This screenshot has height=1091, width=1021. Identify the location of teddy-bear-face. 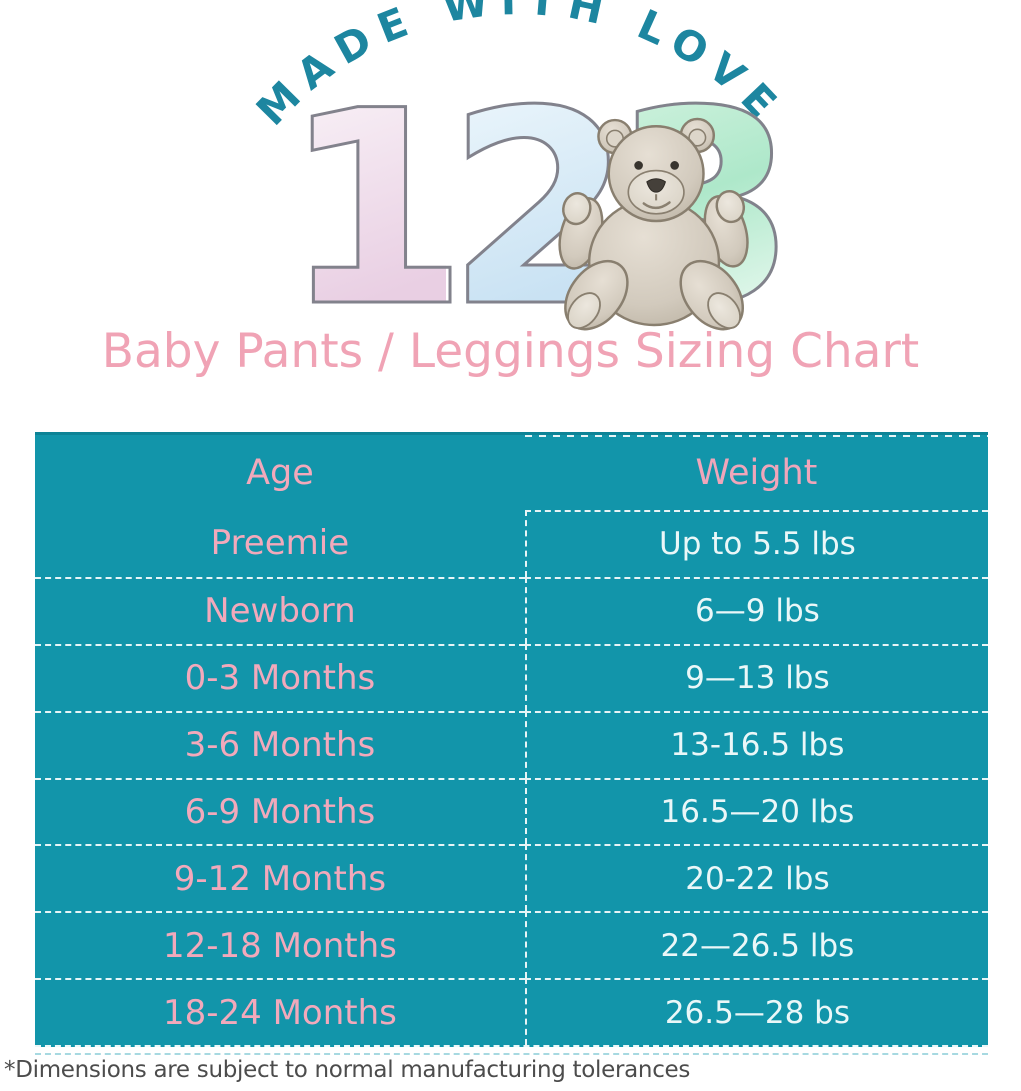
(656, 185).